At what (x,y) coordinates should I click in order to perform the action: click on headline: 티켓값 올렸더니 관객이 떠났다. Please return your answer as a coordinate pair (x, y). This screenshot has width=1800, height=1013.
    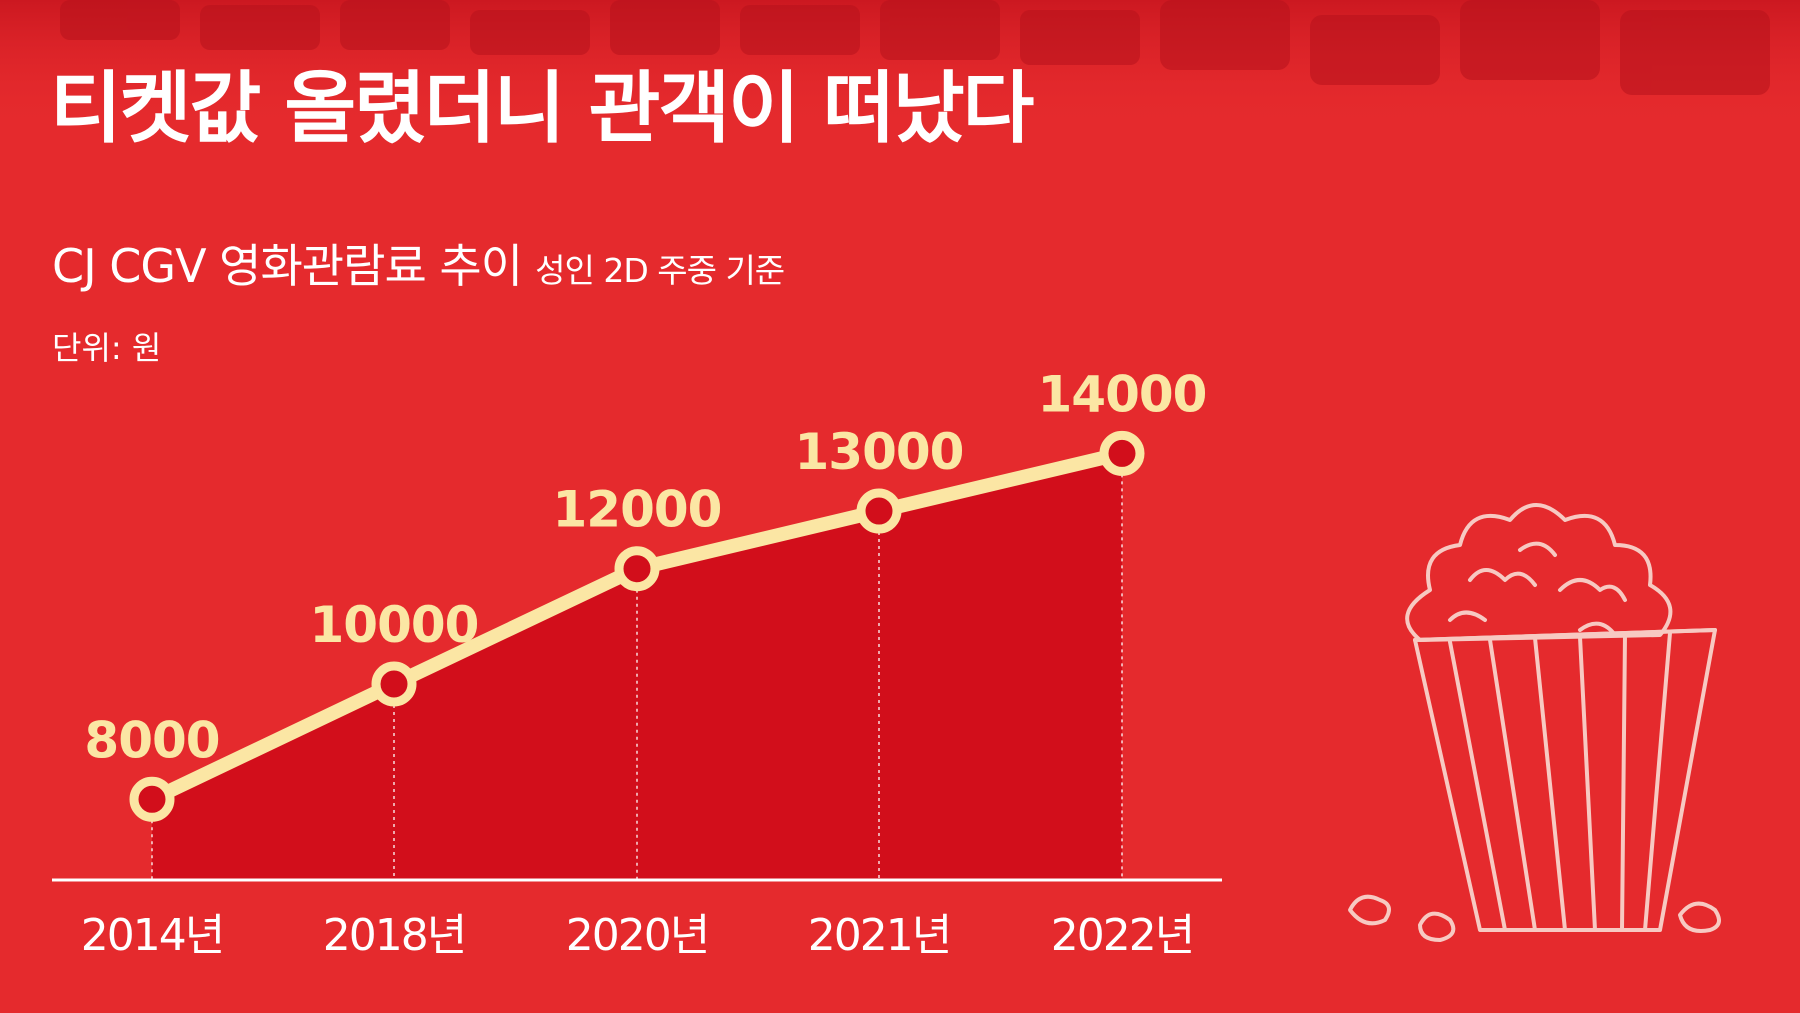
    Looking at the image, I should click on (542, 109).